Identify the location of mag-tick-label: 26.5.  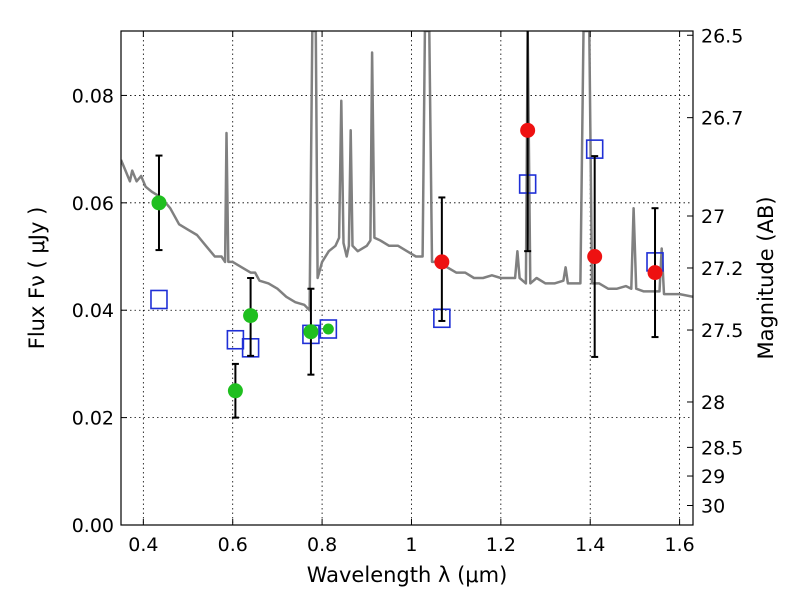
(722, 36).